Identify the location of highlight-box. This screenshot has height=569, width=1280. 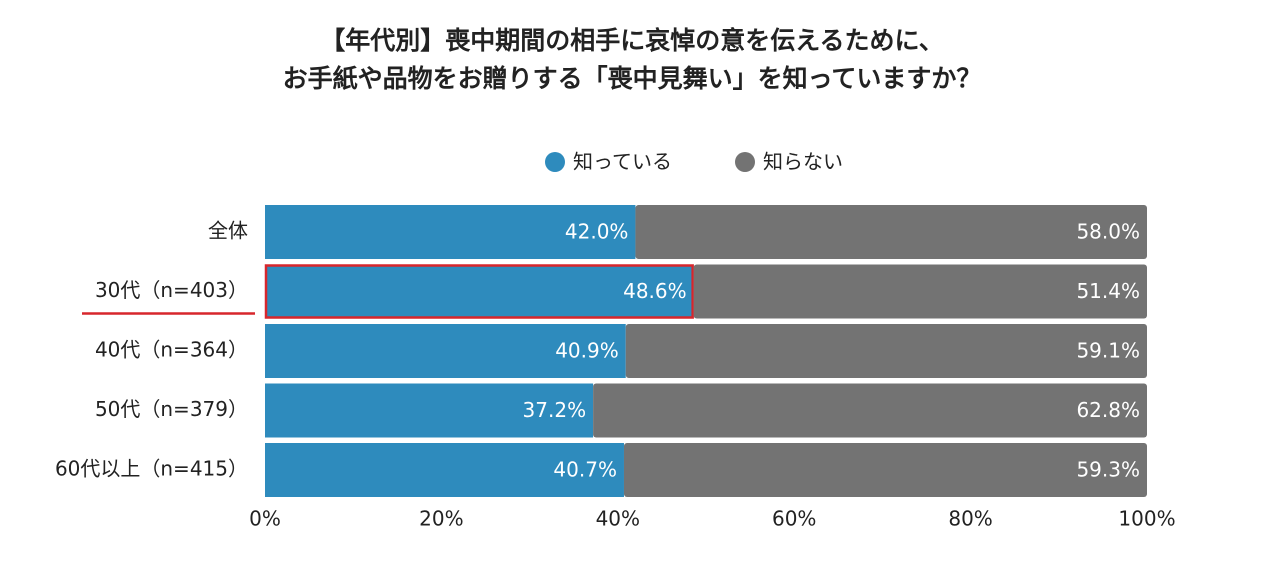
(479, 291).